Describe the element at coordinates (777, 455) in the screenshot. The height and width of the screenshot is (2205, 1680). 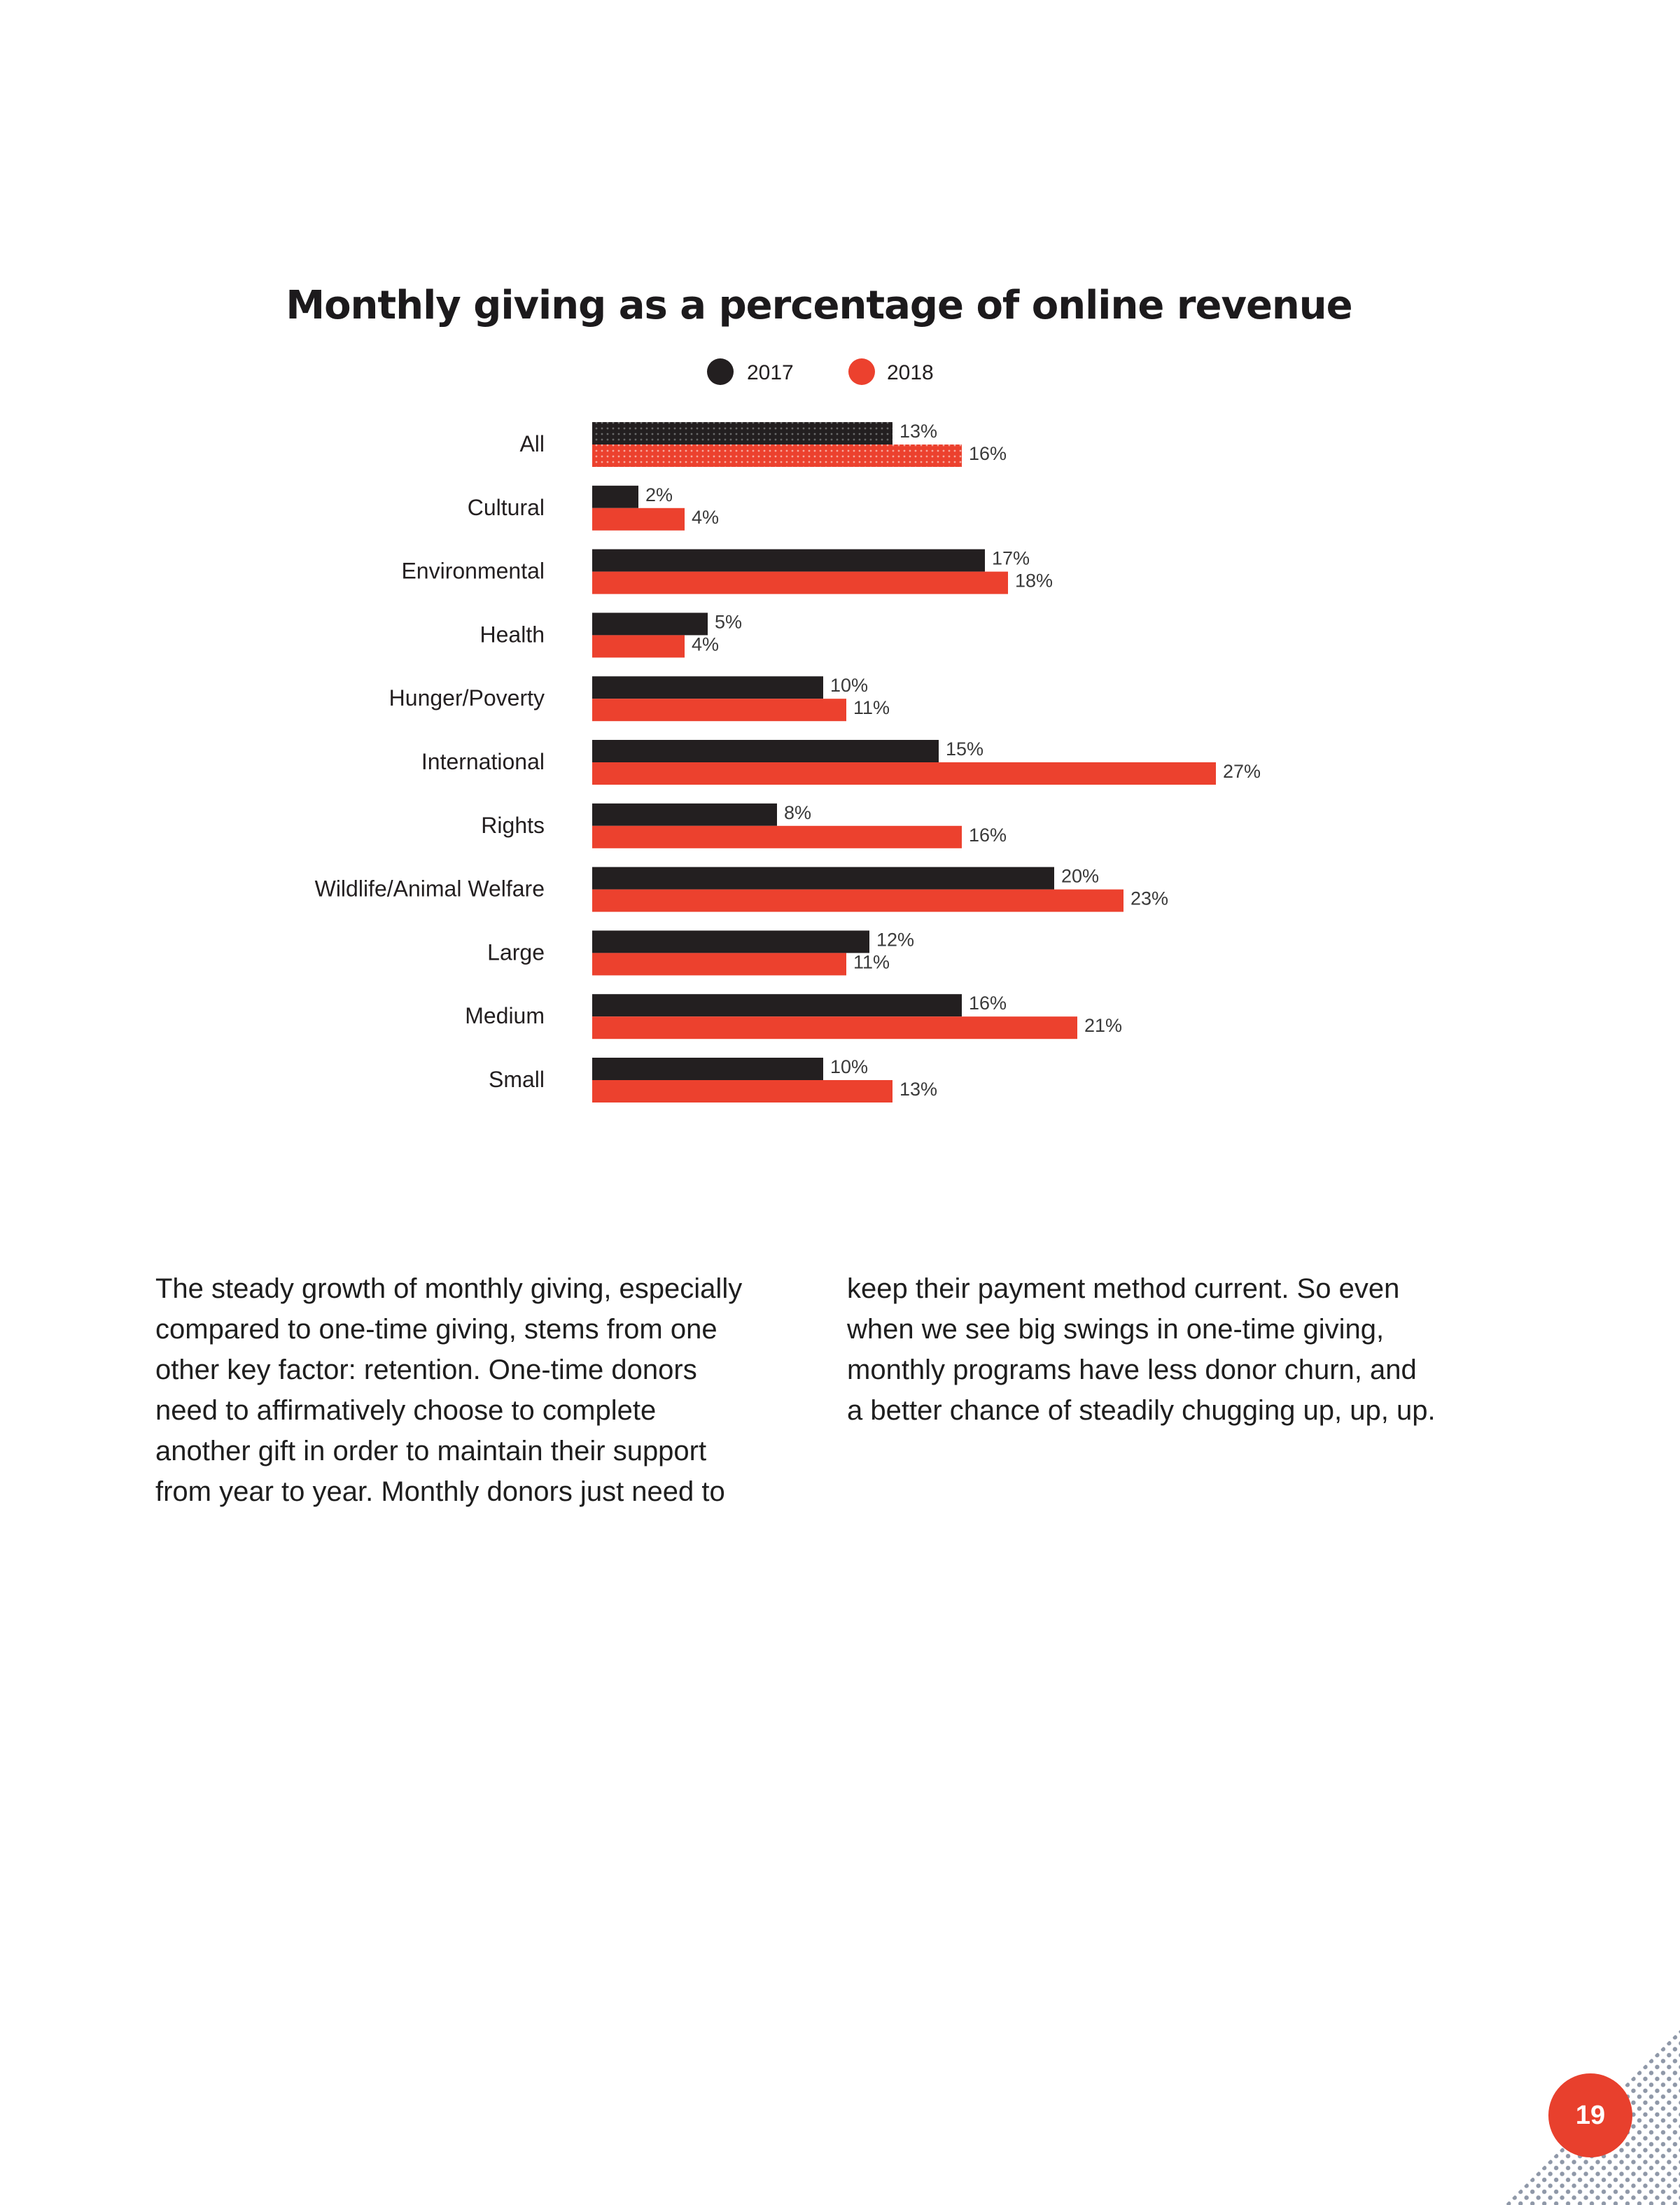
I see `bar-2018-all` at that location.